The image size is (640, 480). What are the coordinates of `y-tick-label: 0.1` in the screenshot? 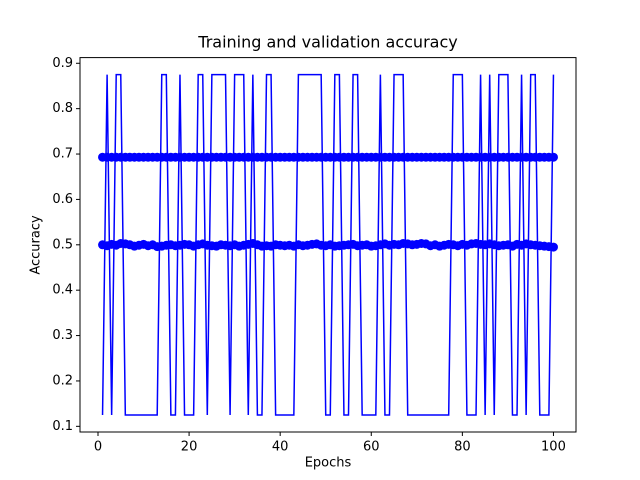 It's located at (62, 426).